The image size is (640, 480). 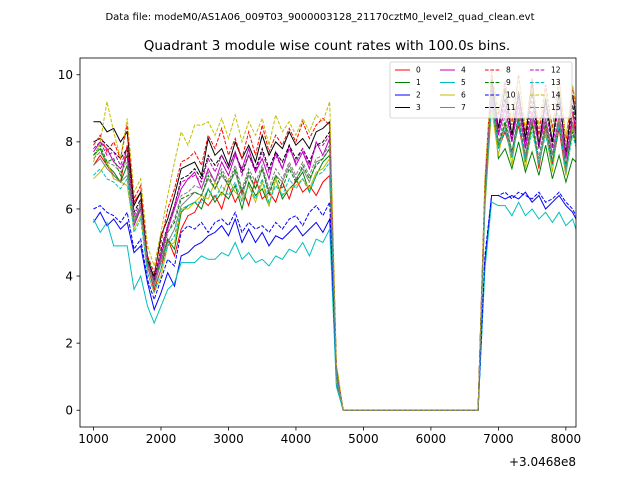 I want to click on x-tick-label-8000: 8000, so click(x=566, y=439).